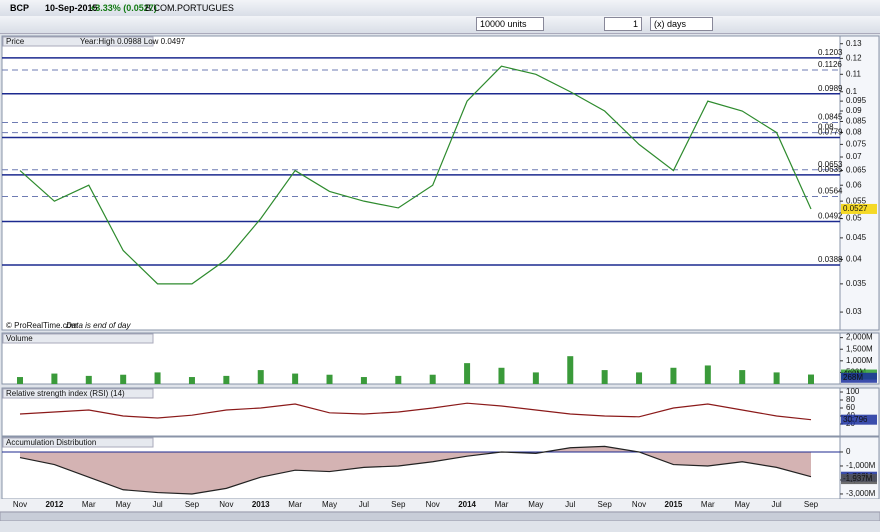 The width and height of the screenshot is (880, 532). I want to click on note: Data is end of day, so click(98, 325).